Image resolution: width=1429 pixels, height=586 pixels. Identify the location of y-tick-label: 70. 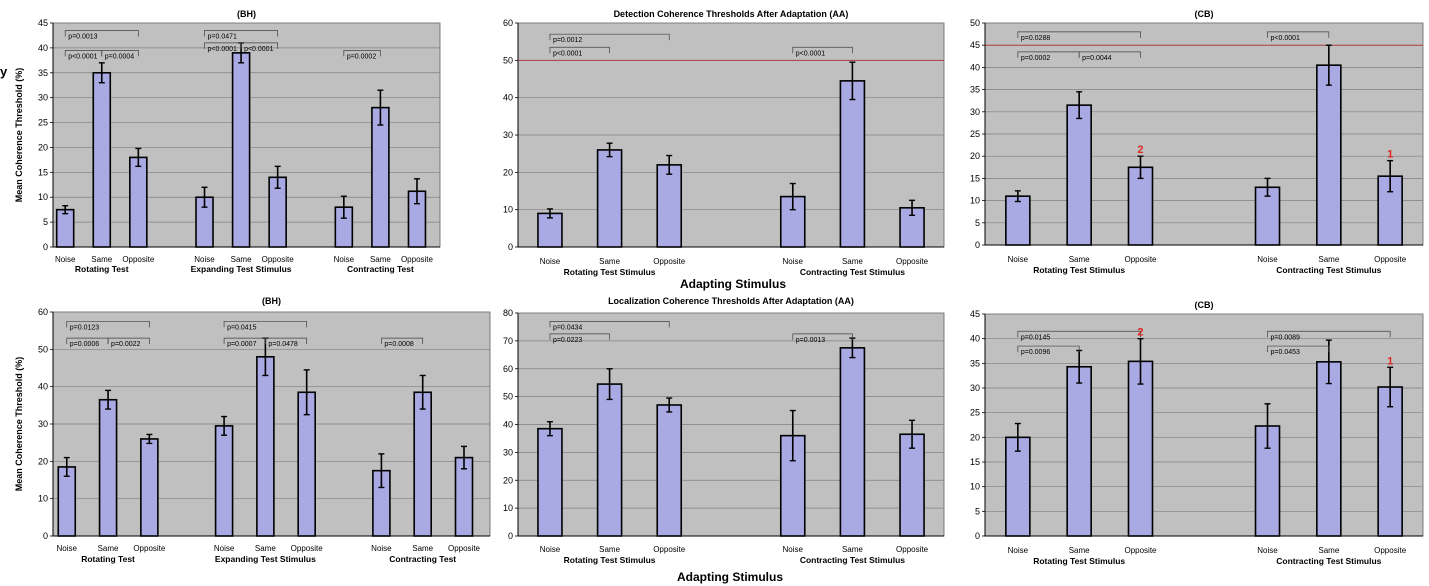
(508, 341).